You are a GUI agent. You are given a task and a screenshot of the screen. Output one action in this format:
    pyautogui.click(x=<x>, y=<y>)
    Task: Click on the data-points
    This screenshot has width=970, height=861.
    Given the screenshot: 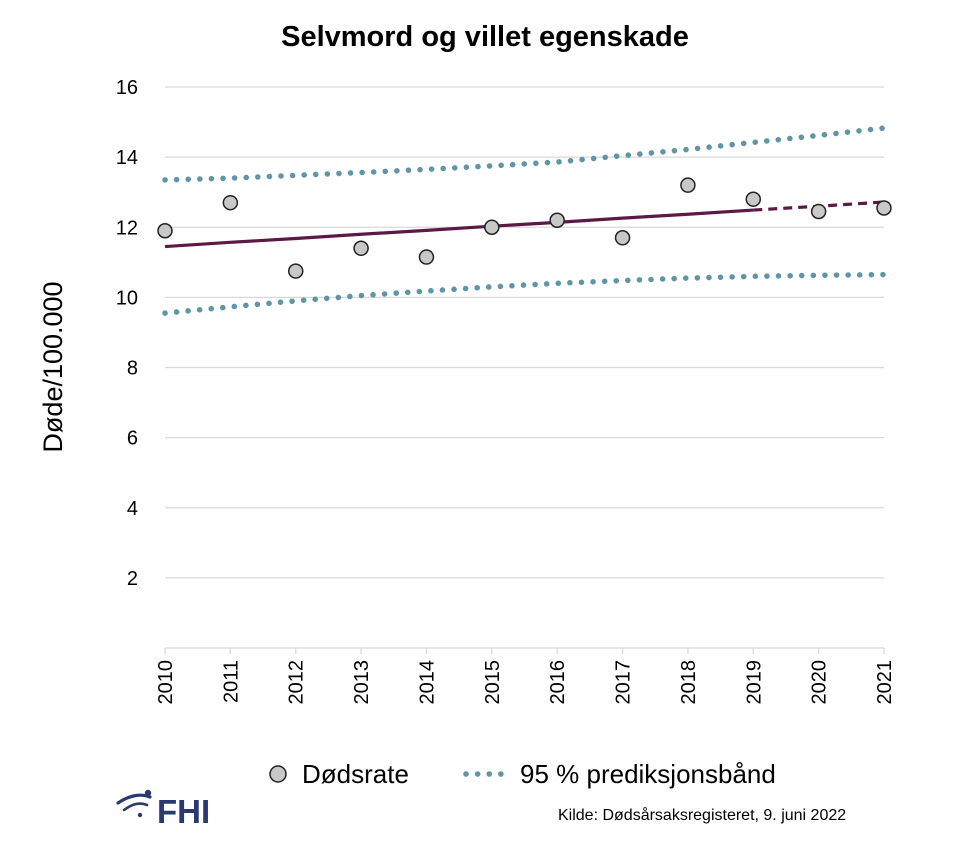 What is the action you would take?
    pyautogui.click(x=524, y=228)
    